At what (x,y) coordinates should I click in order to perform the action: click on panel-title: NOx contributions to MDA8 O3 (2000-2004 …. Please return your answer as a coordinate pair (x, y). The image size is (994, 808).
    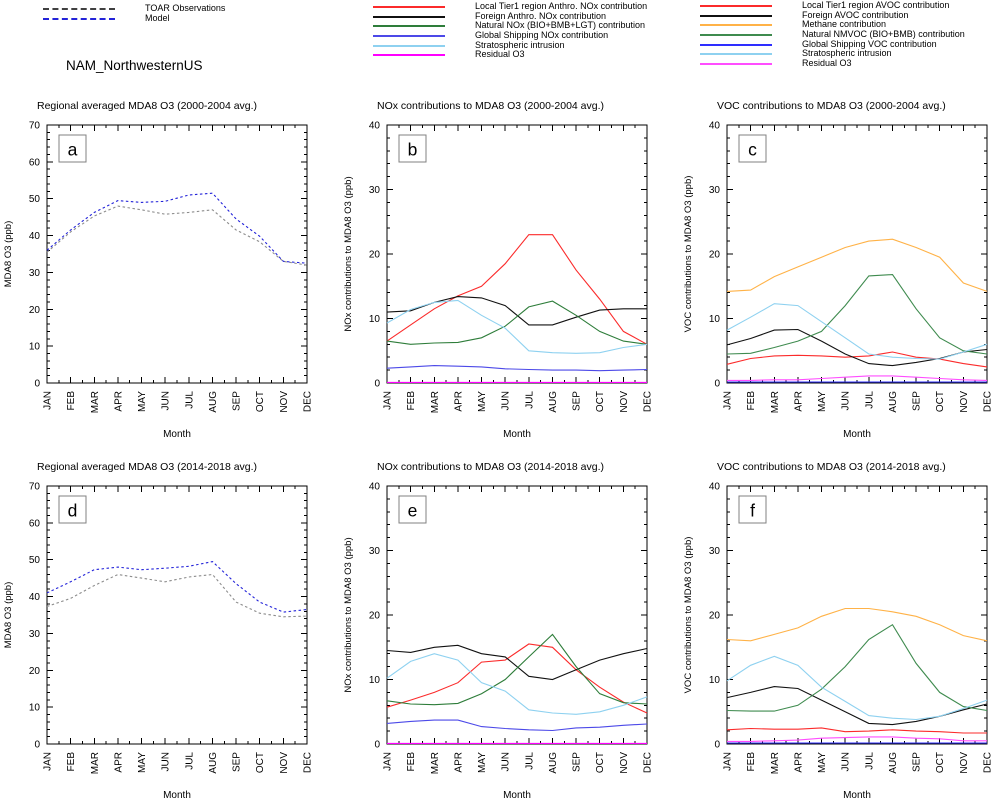
    Looking at the image, I should click on (490, 106).